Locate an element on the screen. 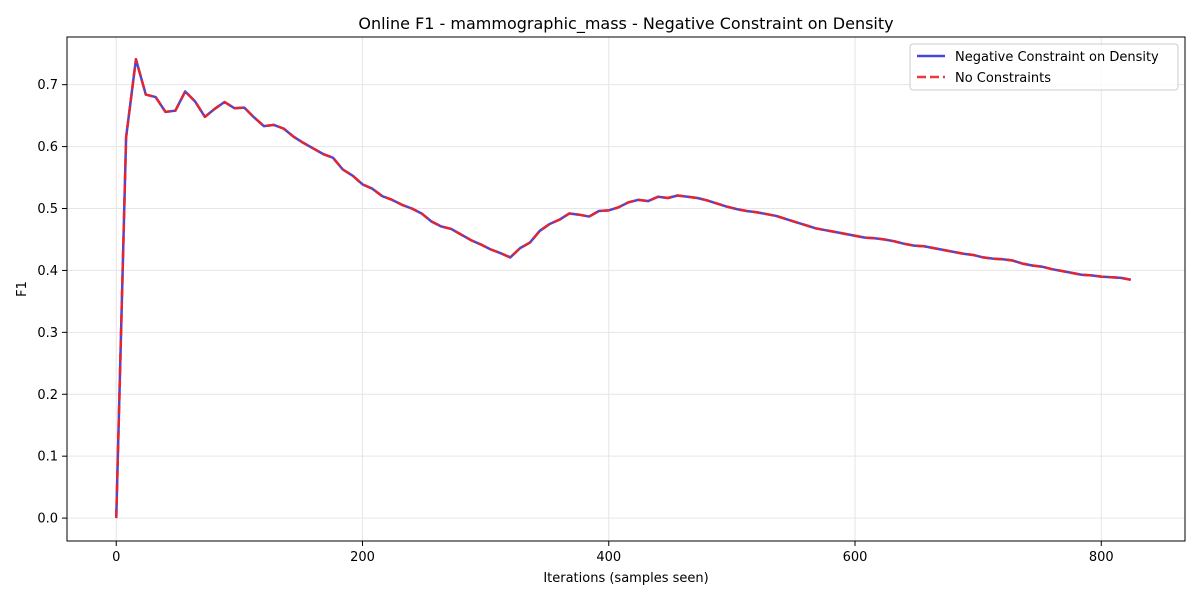 Image resolution: width=1200 pixels, height=600 pixels. y-axis-label: F1 is located at coordinates (22, 289).